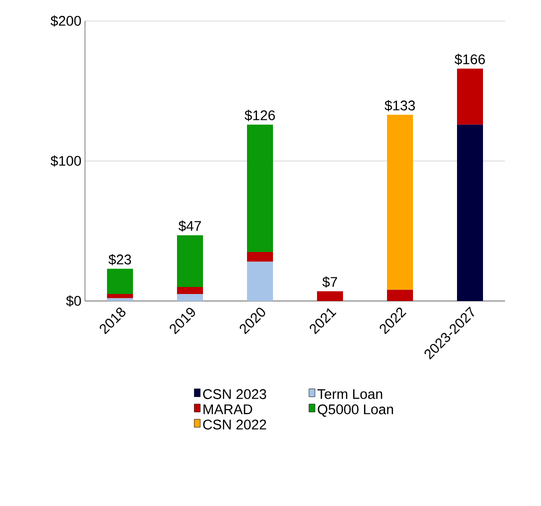 Image resolution: width=541 pixels, height=506 pixels. What do you see at coordinates (469, 60) in the screenshot?
I see `total-label: $166` at bounding box center [469, 60].